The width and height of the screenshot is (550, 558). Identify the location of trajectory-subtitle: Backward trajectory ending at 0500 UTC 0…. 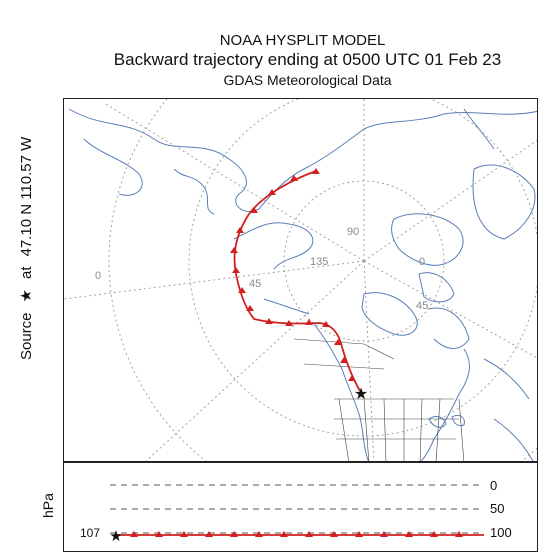
(307, 59).